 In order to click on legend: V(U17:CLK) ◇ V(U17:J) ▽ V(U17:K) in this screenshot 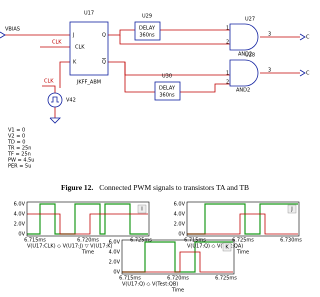, I will do `click(69, 247)`.